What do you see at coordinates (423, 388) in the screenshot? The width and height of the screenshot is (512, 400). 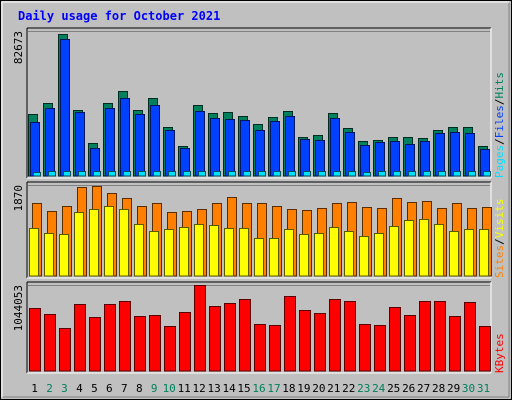 I see `day-label-27: 27` at bounding box center [423, 388].